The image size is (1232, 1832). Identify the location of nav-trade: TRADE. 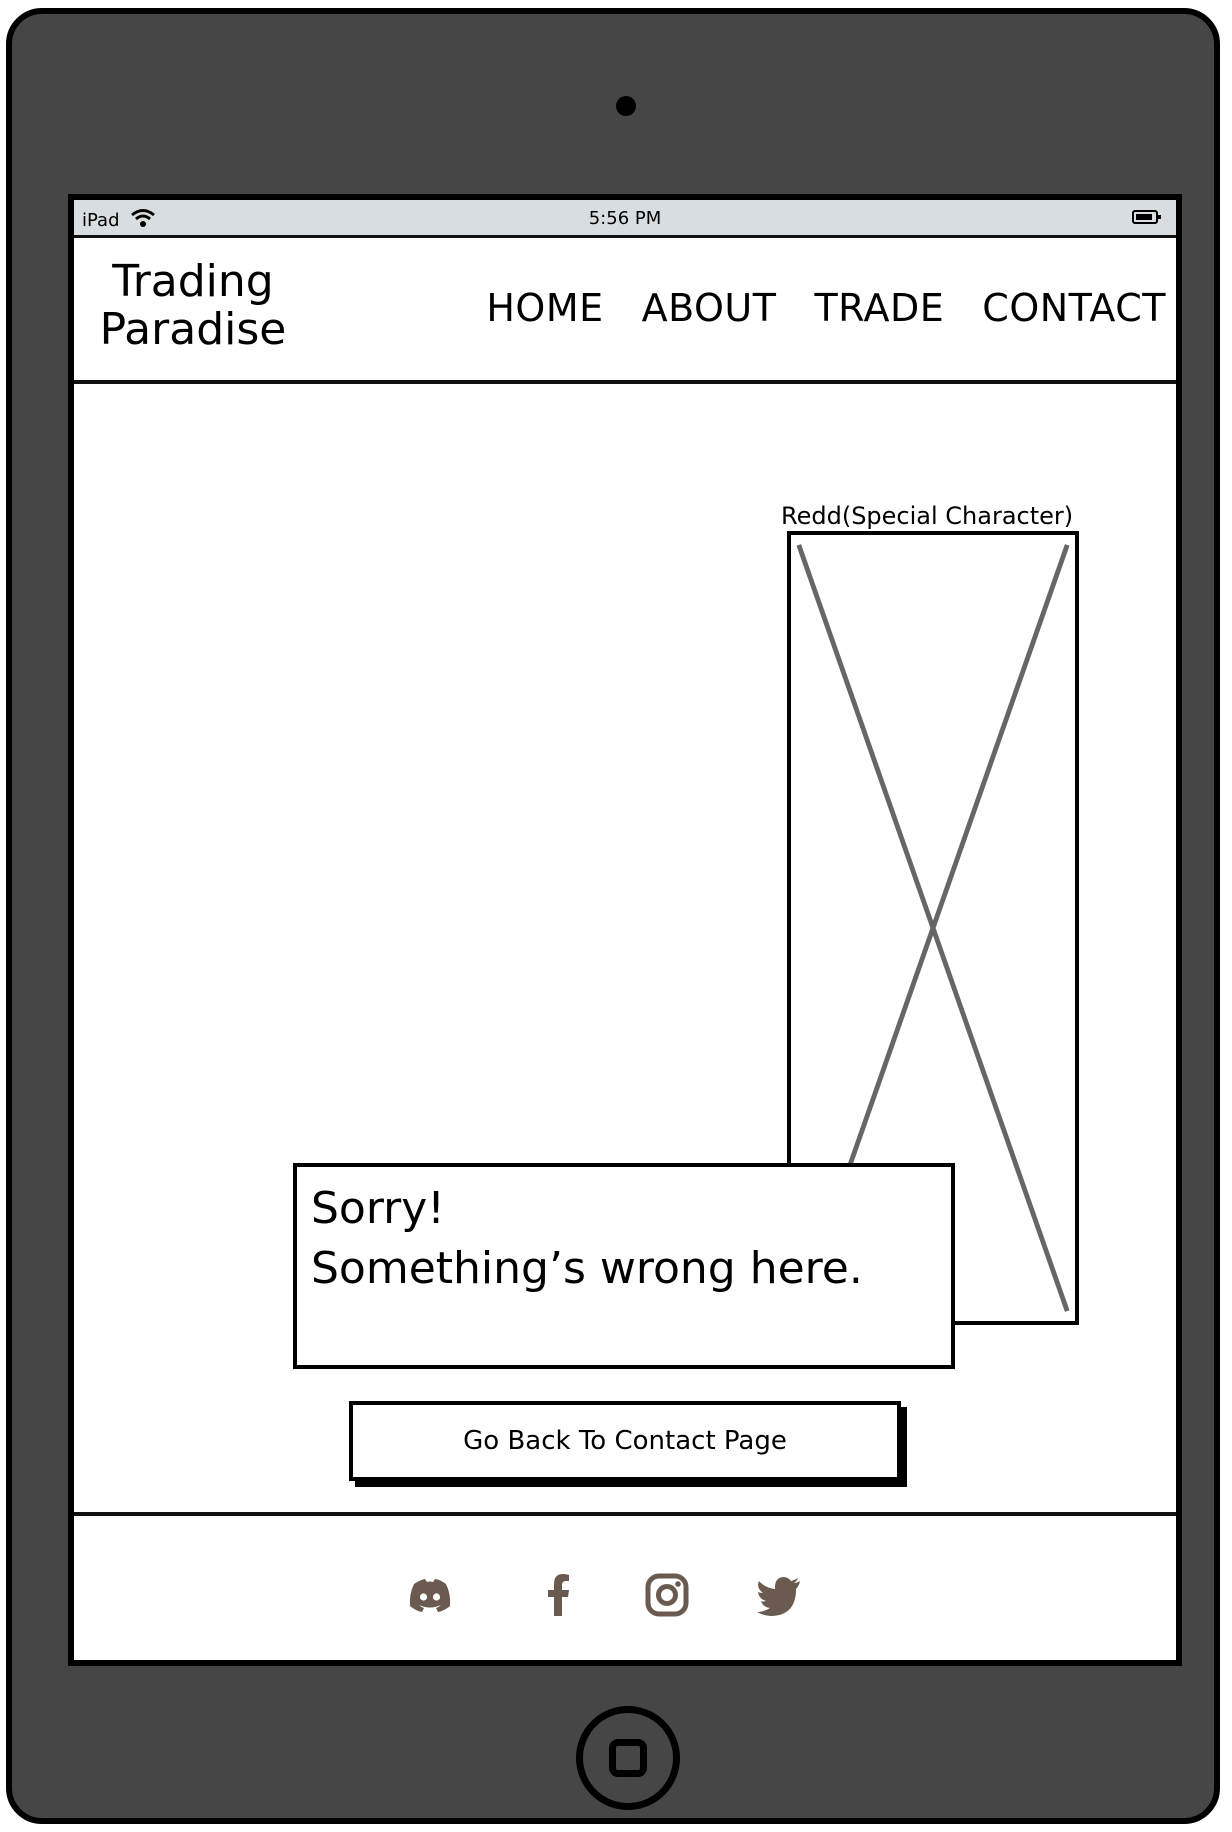
(879, 308).